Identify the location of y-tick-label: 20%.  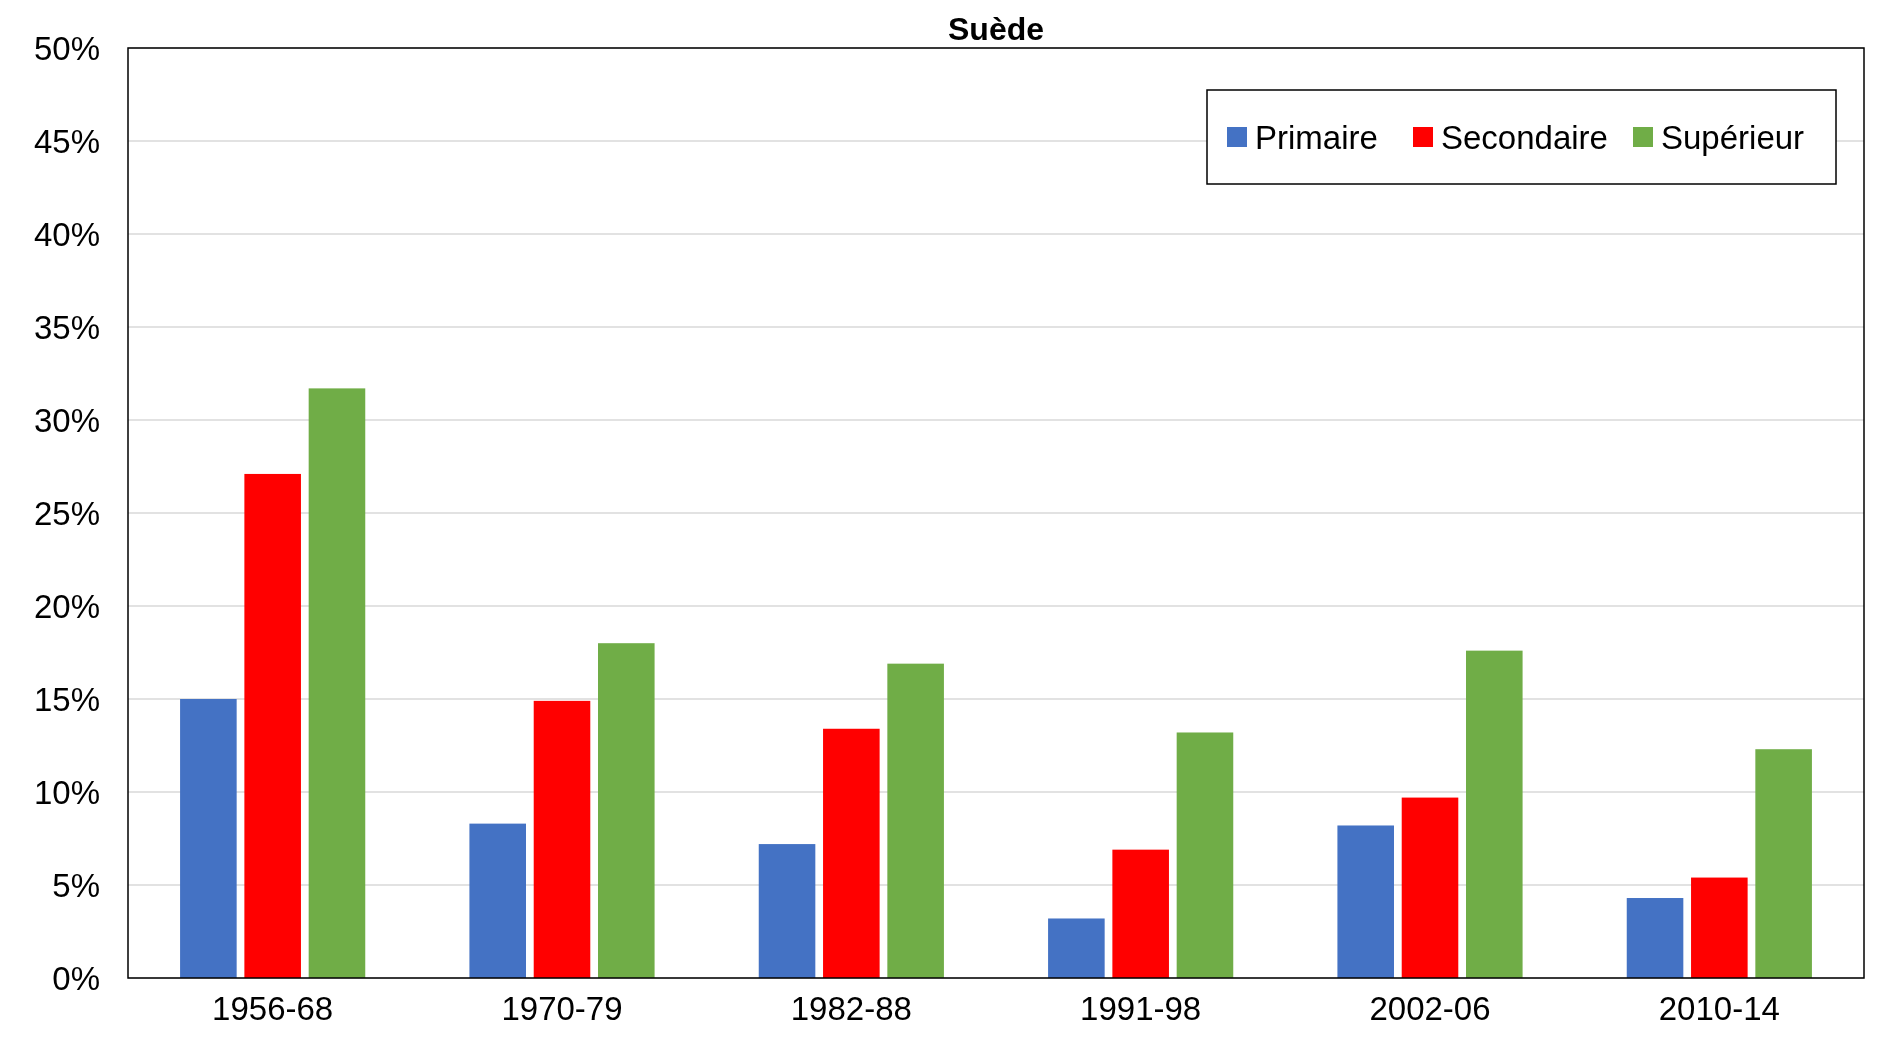
(66, 606).